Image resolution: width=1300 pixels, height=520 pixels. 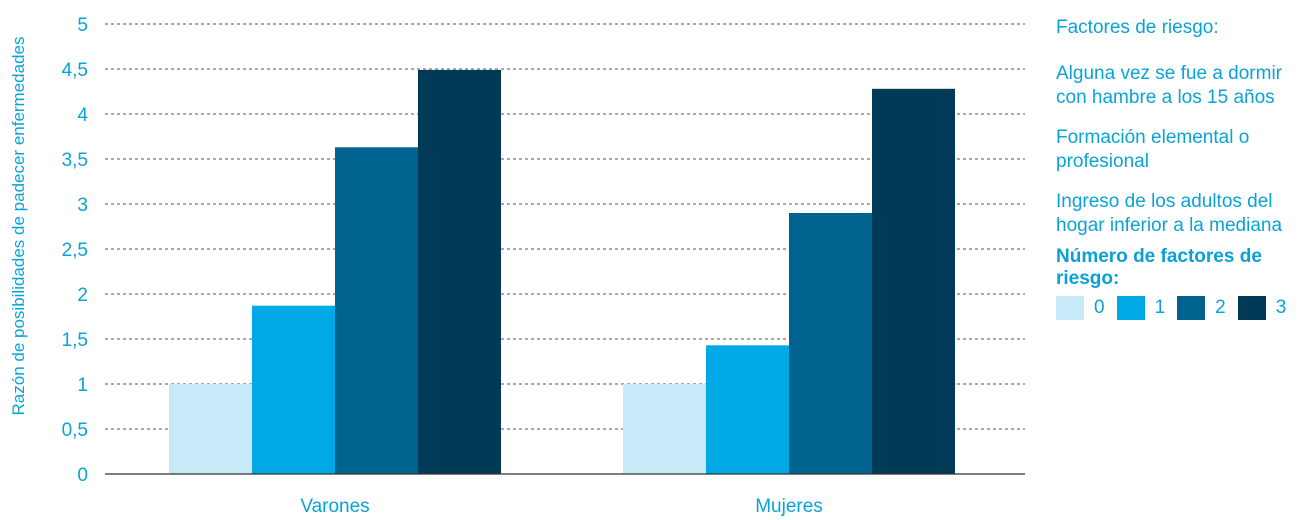 What do you see at coordinates (82, 205) in the screenshot?
I see `y-tick-label: 3` at bounding box center [82, 205].